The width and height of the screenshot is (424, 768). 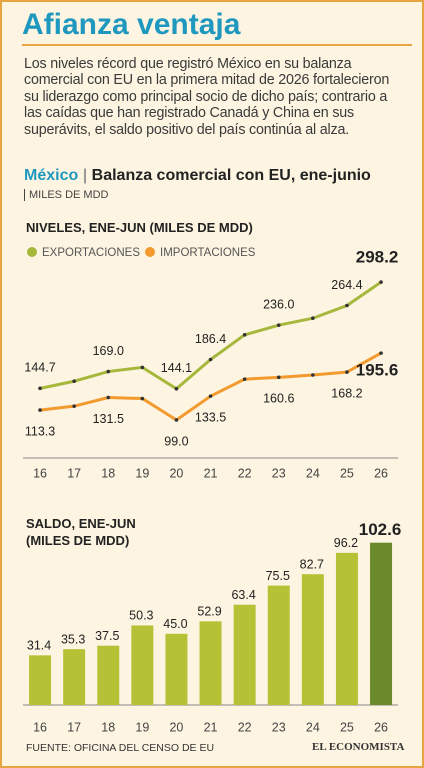 I want to click on data-label: 96.2, so click(x=346, y=543).